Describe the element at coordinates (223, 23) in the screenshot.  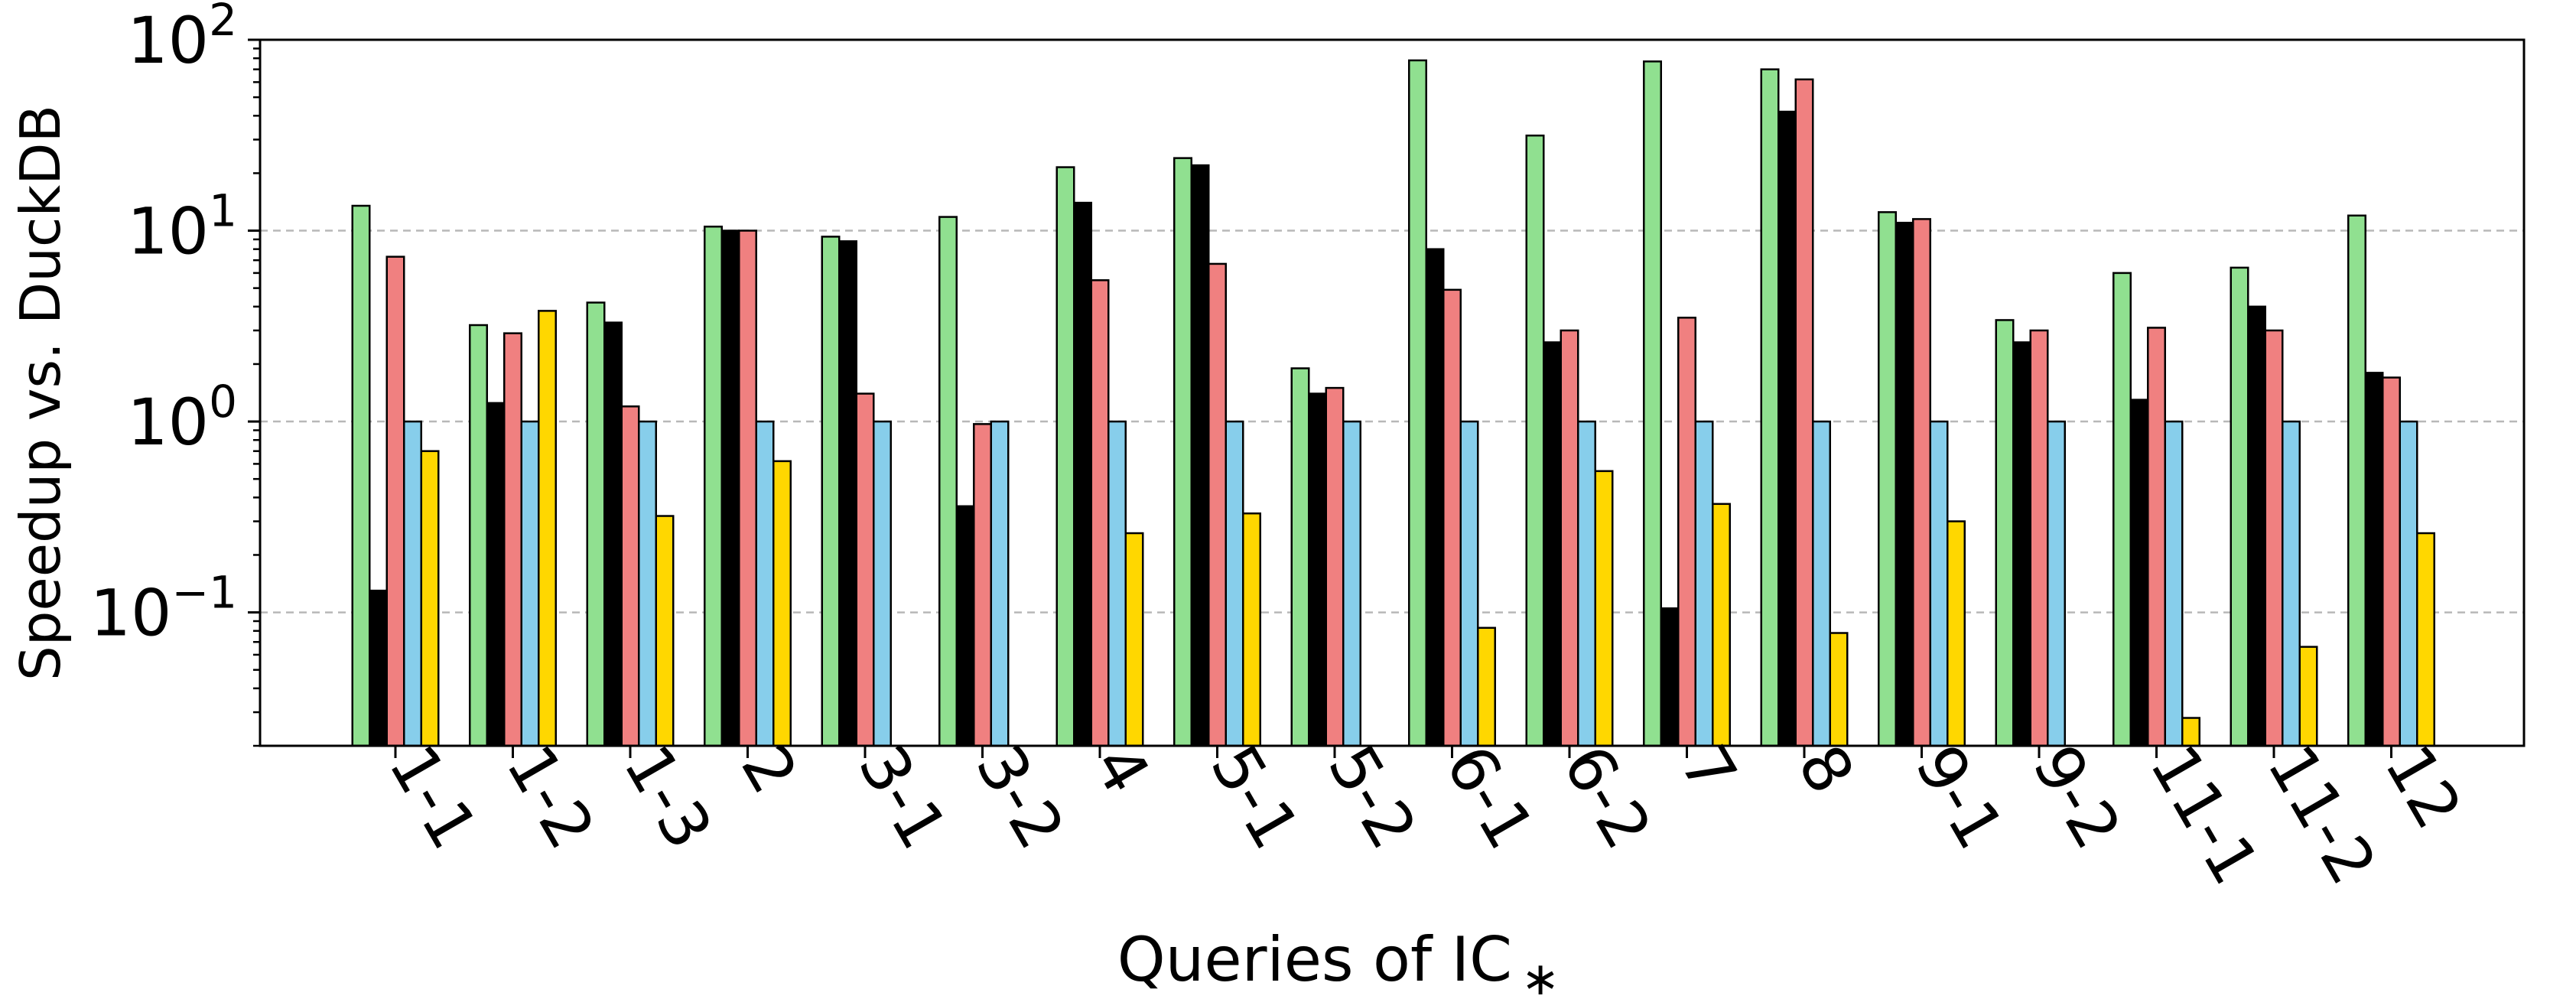
I see `y-tick-exponent: 2` at that location.